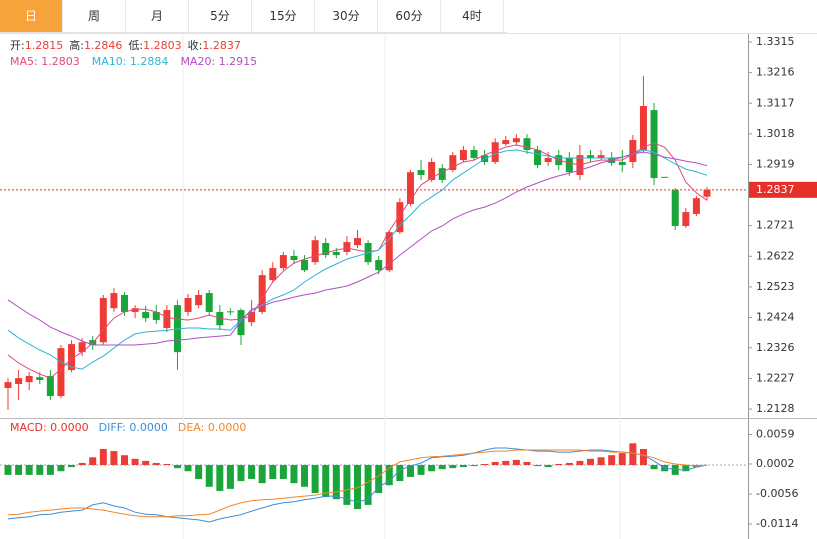  Describe the element at coordinates (409, 16) in the screenshot. I see `period-tab: 60分` at that location.